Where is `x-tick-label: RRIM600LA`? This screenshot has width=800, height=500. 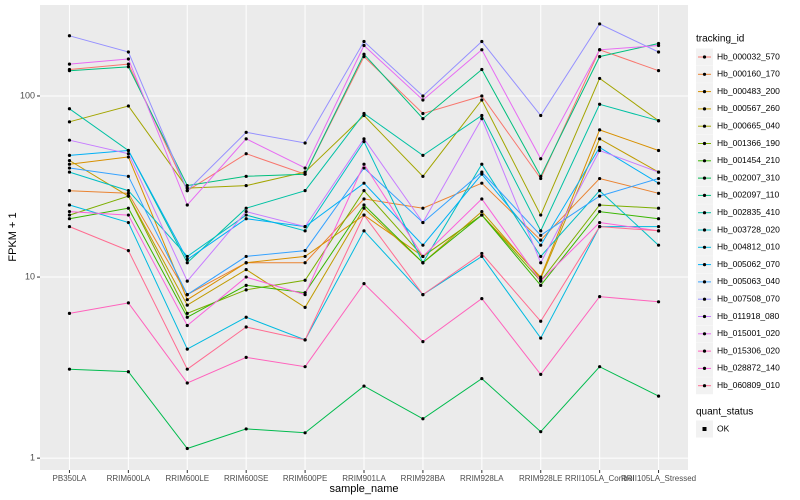 x-tick-label: RRIM600LA is located at coordinates (129, 478).